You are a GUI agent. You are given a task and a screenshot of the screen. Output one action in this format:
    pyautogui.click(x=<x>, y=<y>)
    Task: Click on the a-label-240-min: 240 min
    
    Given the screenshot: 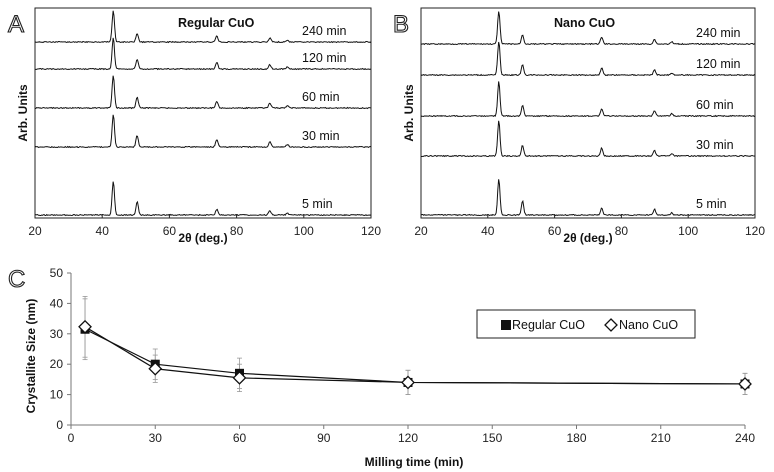 What is the action you would take?
    pyautogui.click(x=324, y=31)
    